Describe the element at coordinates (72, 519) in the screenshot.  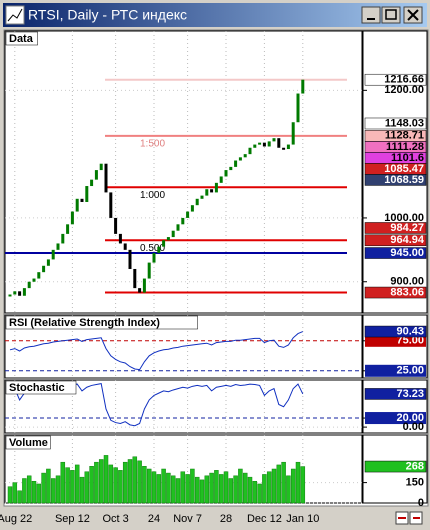
I see `x-tick-label: Sep 12` at that location.